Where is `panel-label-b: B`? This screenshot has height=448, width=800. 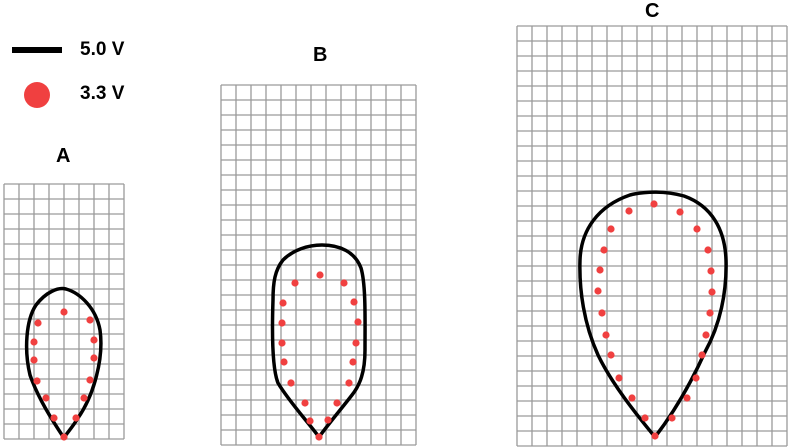
panel-label-b: B is located at coordinates (320, 55).